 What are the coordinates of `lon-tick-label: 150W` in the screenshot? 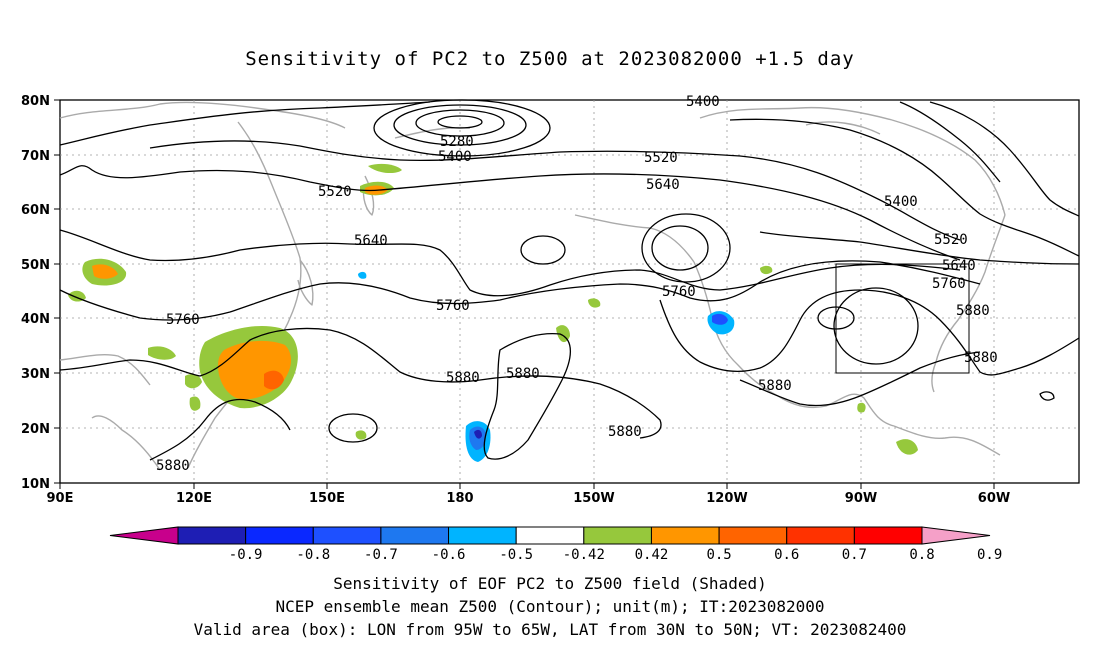 It's located at (593, 498).